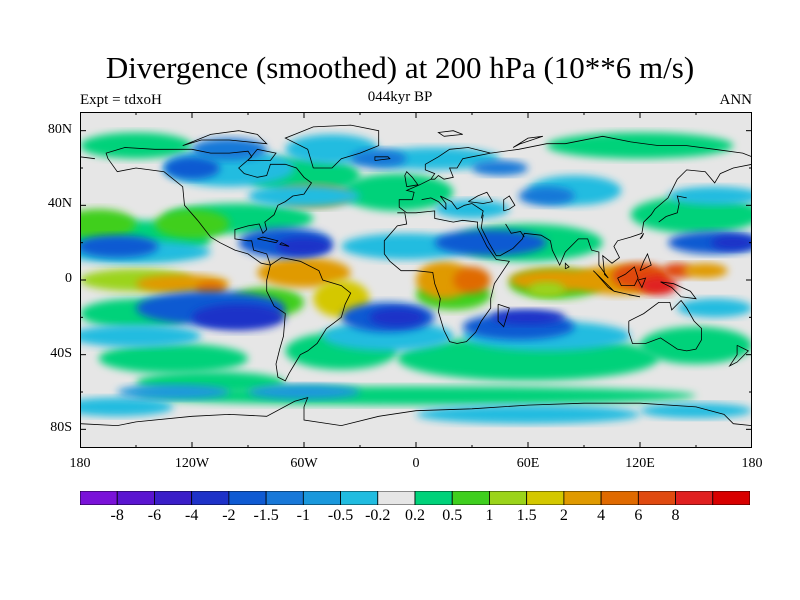  What do you see at coordinates (340, 515) in the screenshot?
I see `colorbar-label: -0.5` at bounding box center [340, 515].